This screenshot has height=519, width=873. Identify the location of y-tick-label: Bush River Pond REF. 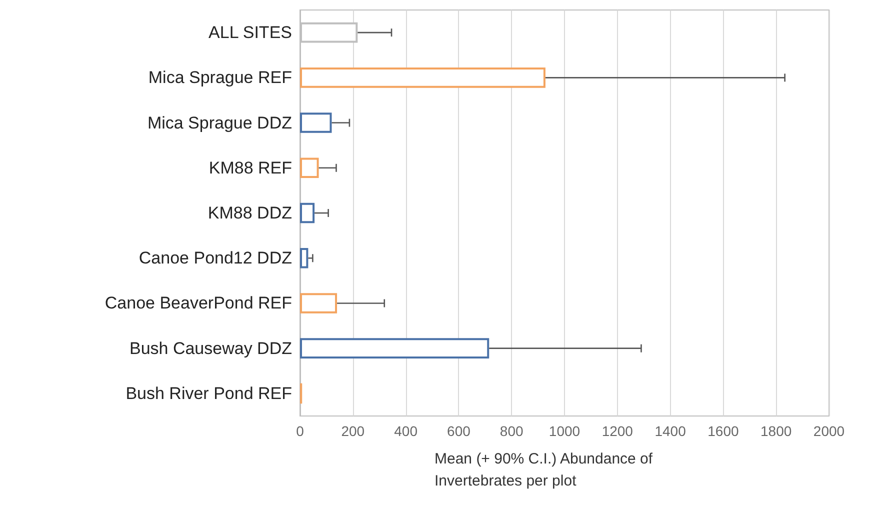
(209, 393).